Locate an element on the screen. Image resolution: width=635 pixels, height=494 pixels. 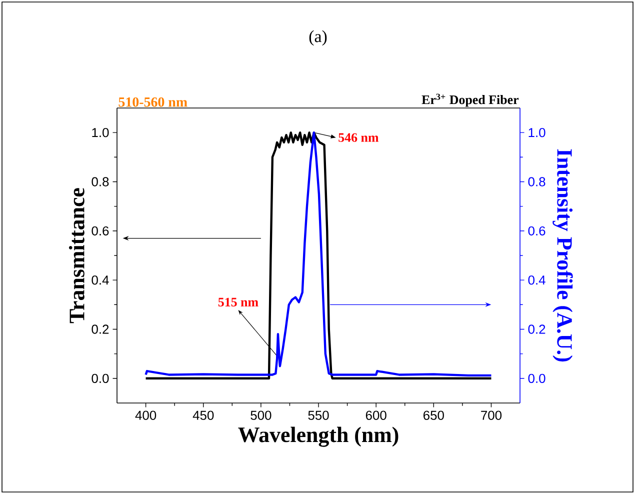
y-tick-label: 0.6 is located at coordinates (100, 231).